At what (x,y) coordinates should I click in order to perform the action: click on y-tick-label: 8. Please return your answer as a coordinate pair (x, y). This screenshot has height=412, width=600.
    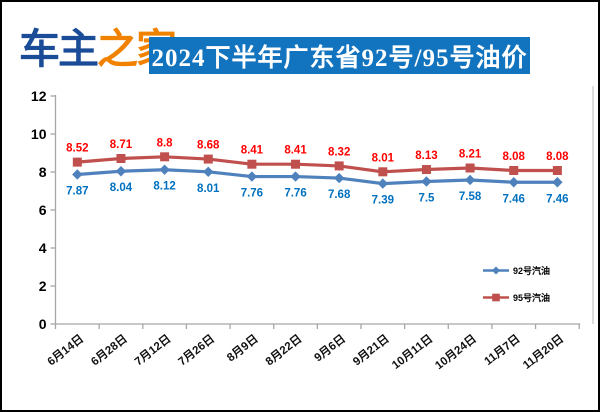
    Looking at the image, I should click on (43, 172).